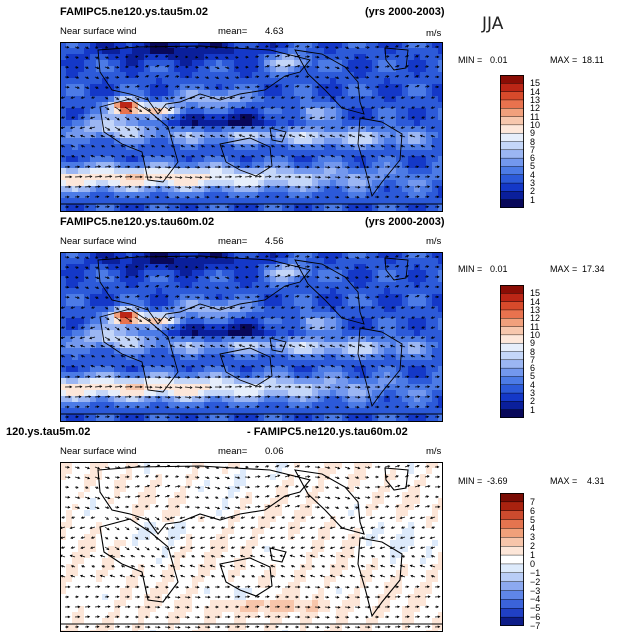  Describe the element at coordinates (167, 108) in the screenshot. I see `wind-vector` at that location.